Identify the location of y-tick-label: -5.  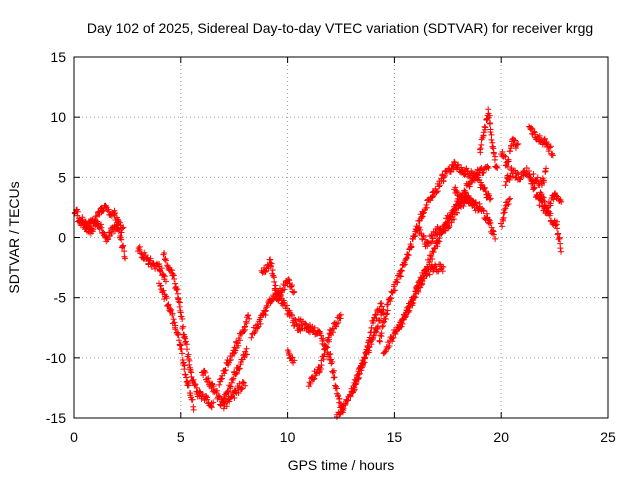
(60, 298).